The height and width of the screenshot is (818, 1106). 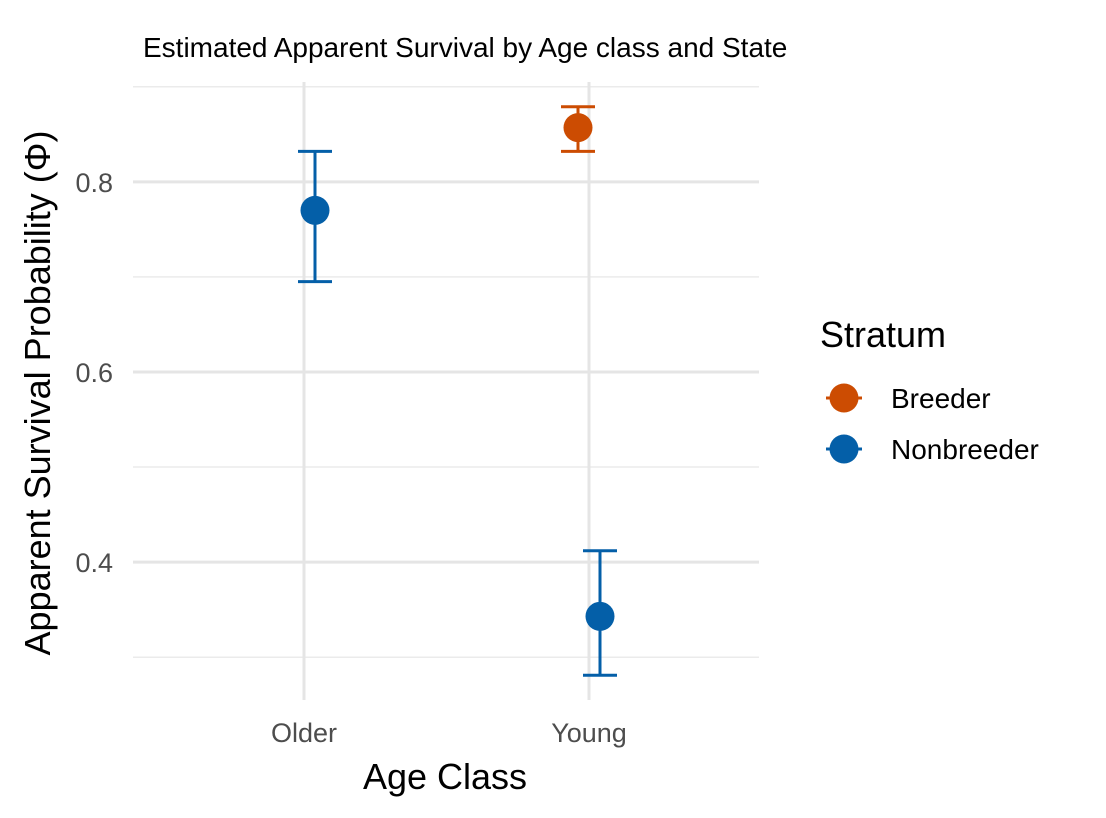 I want to click on y-tick-label: 0.4, so click(x=94, y=563).